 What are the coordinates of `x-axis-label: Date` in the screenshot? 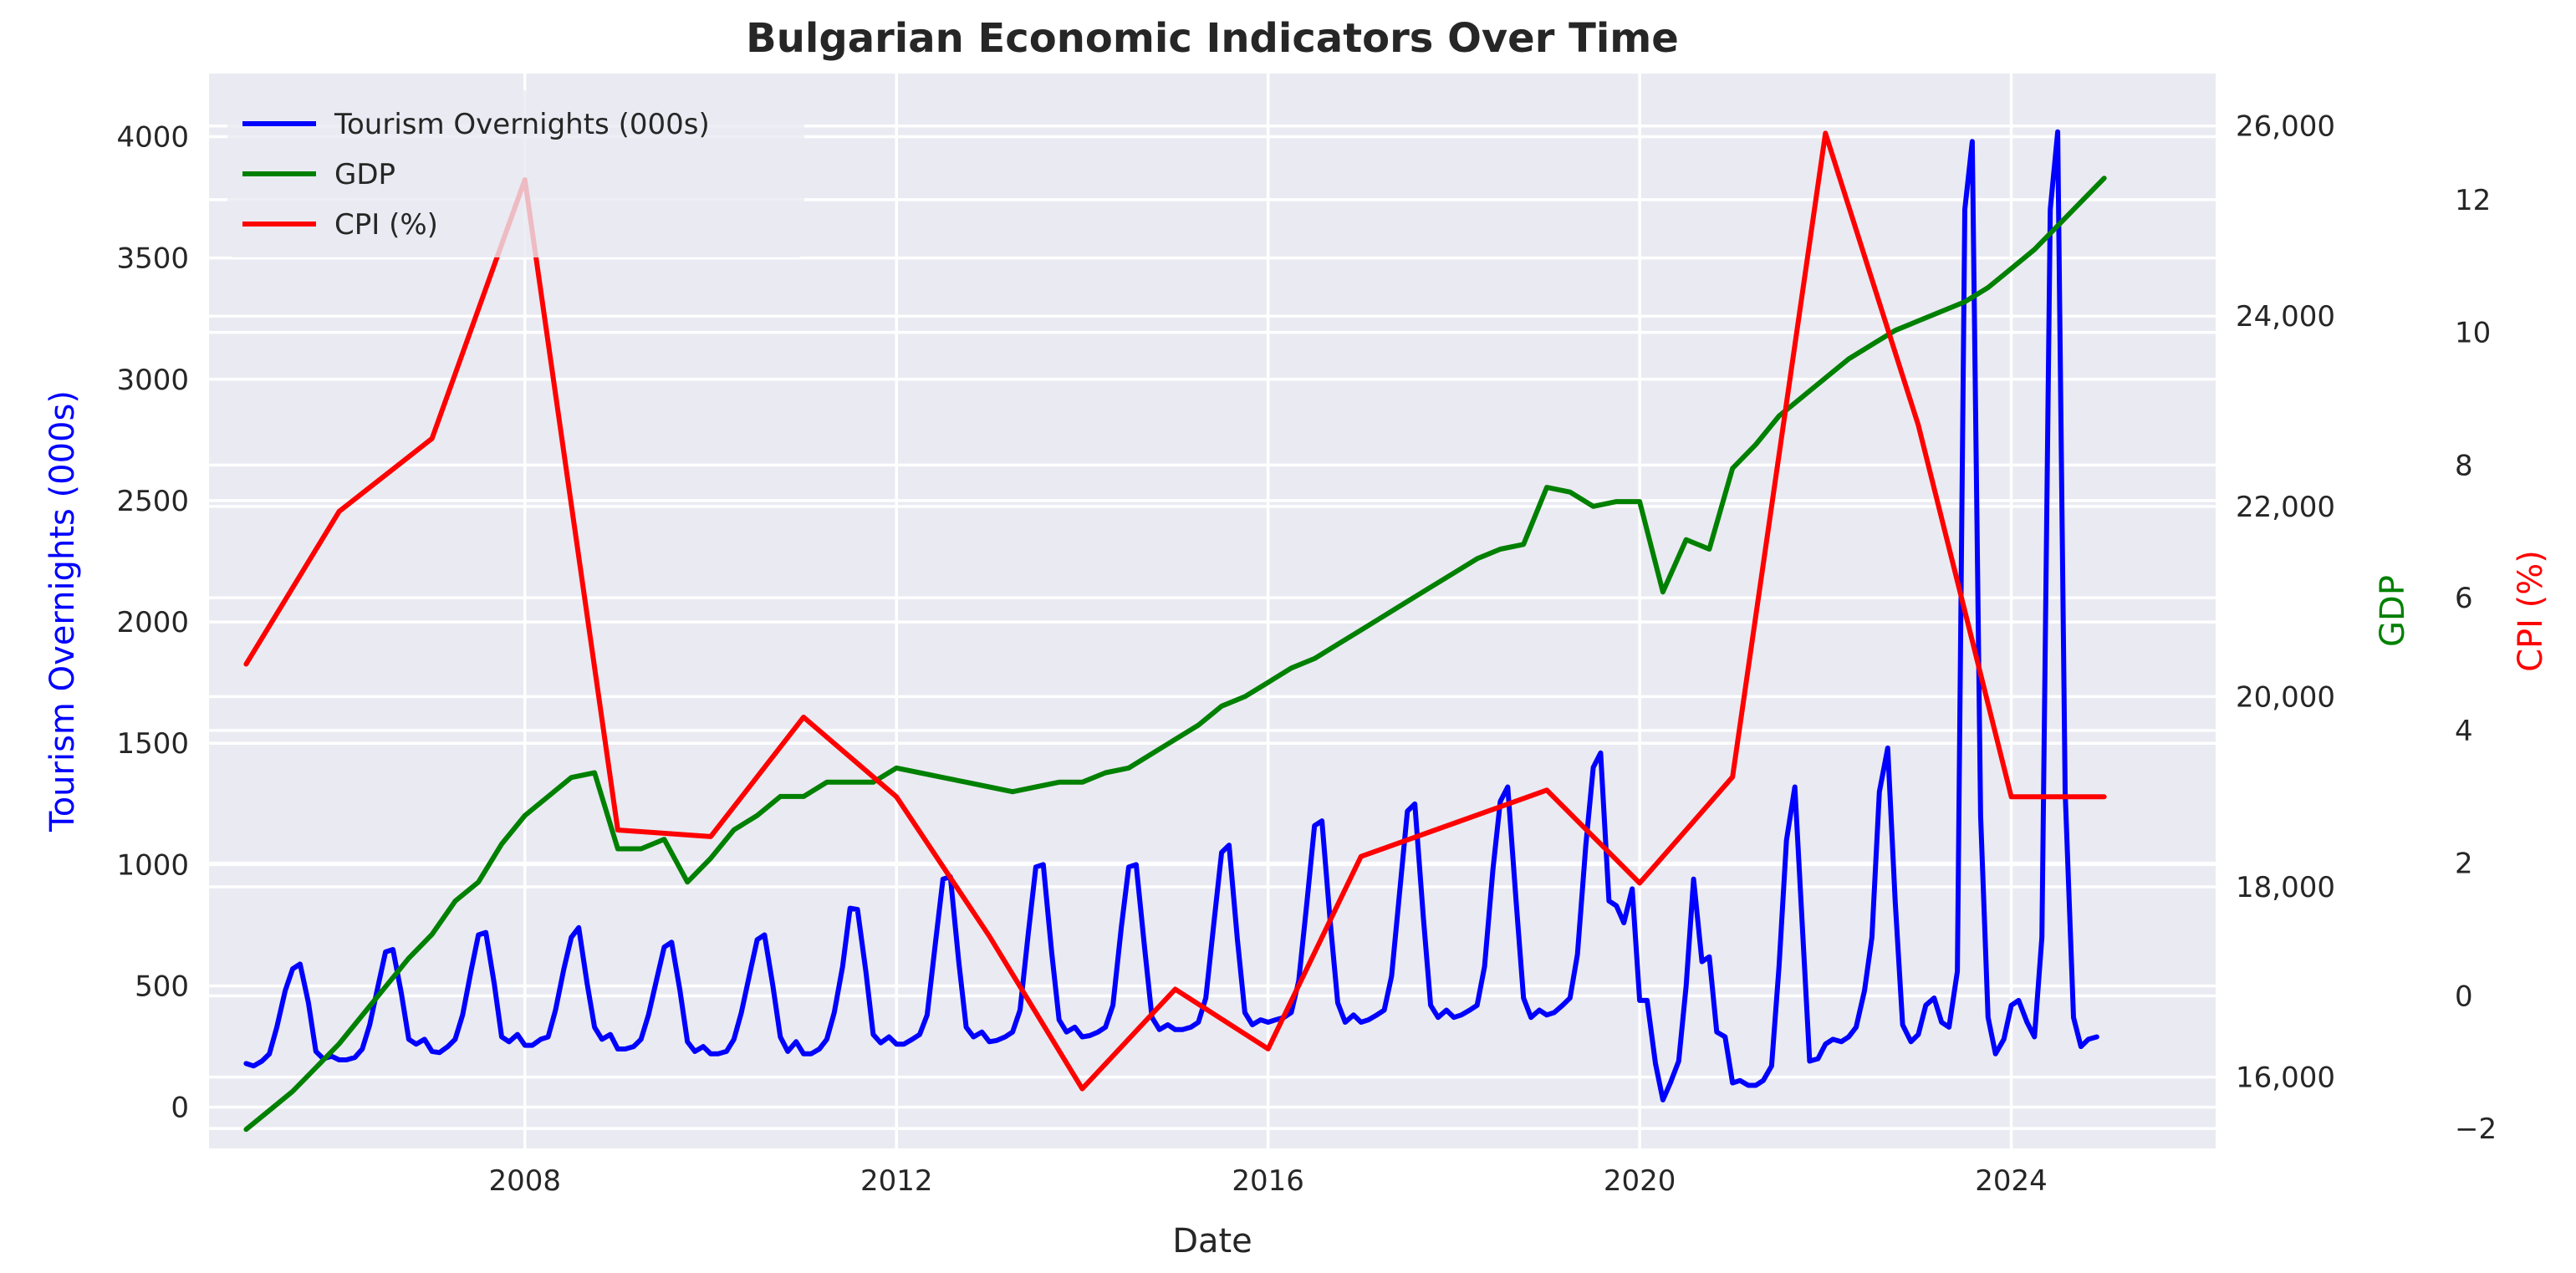 It's located at (1212, 1241).